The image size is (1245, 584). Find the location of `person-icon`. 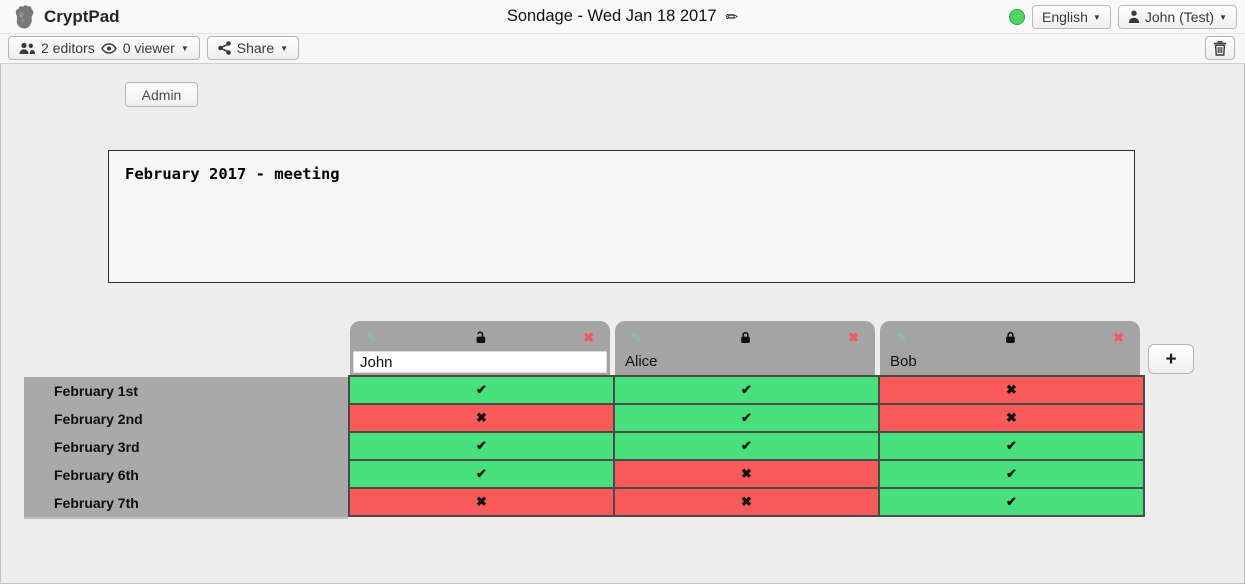

person-icon is located at coordinates (1134, 16).